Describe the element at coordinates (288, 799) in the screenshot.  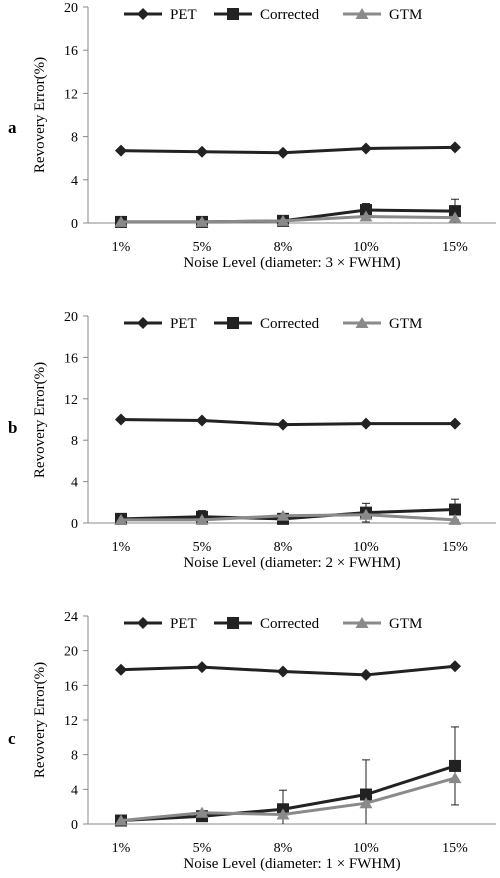
I see `series-gtm-line` at that location.